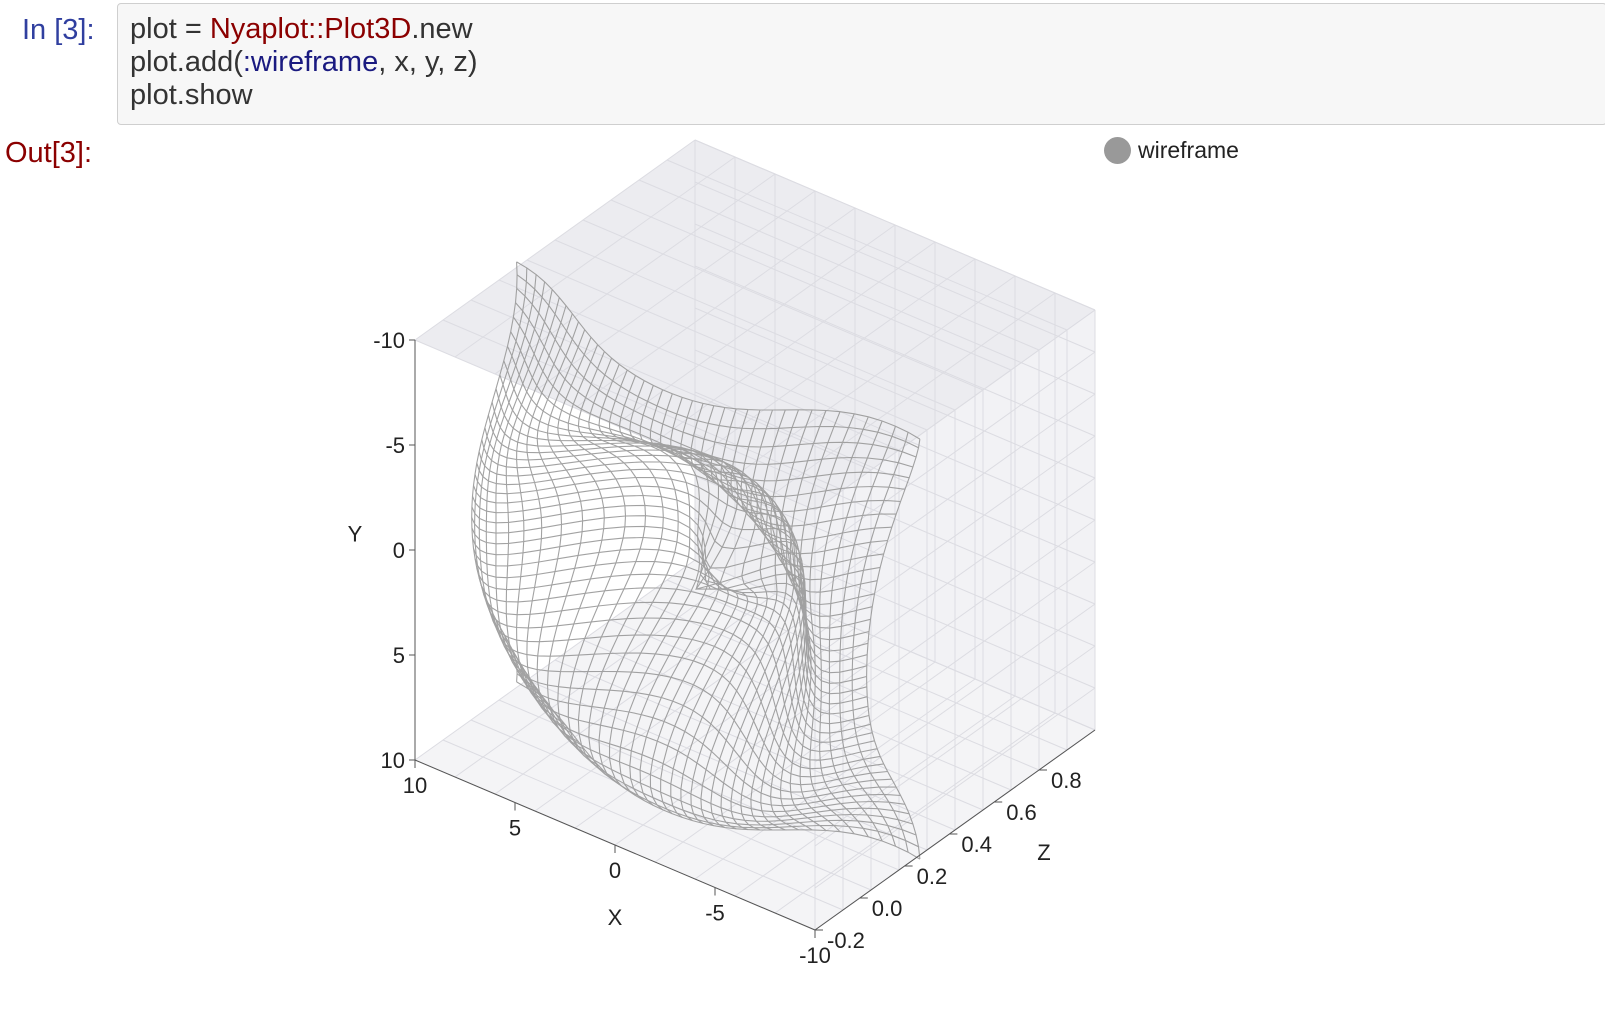 This screenshot has height=1028, width=1605. I want to click on x-tick-label: 0, so click(615, 870).